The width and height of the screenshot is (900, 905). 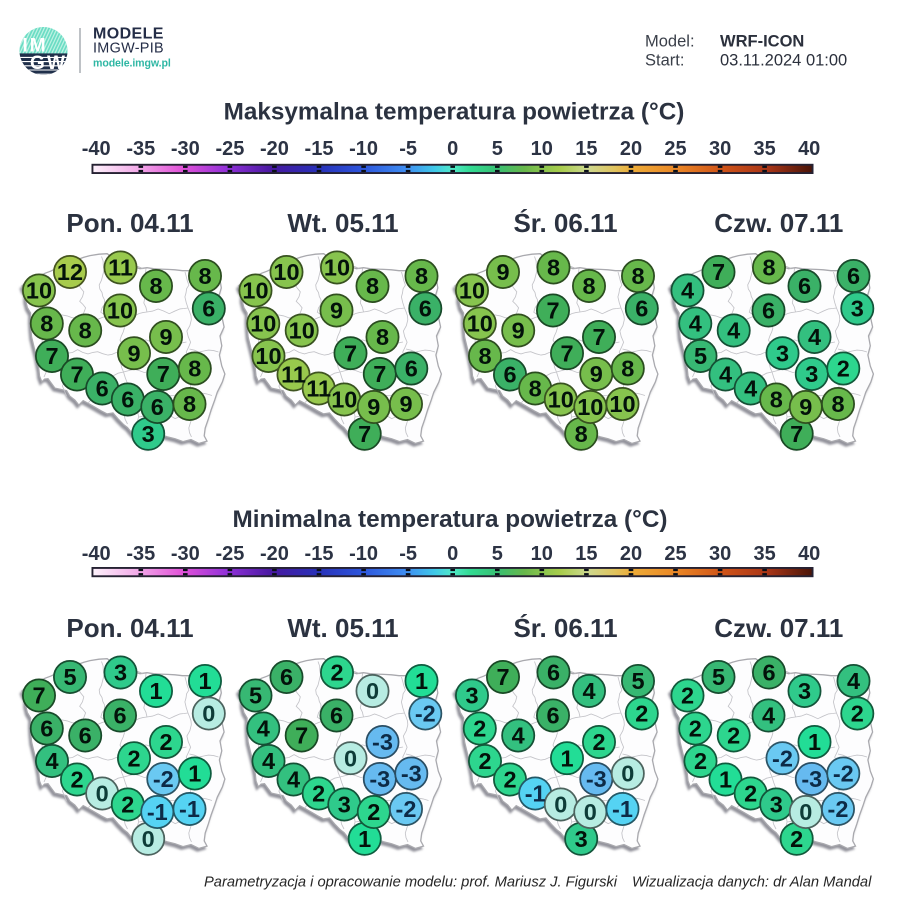 I want to click on svg-text: -5, so click(x=408, y=149).